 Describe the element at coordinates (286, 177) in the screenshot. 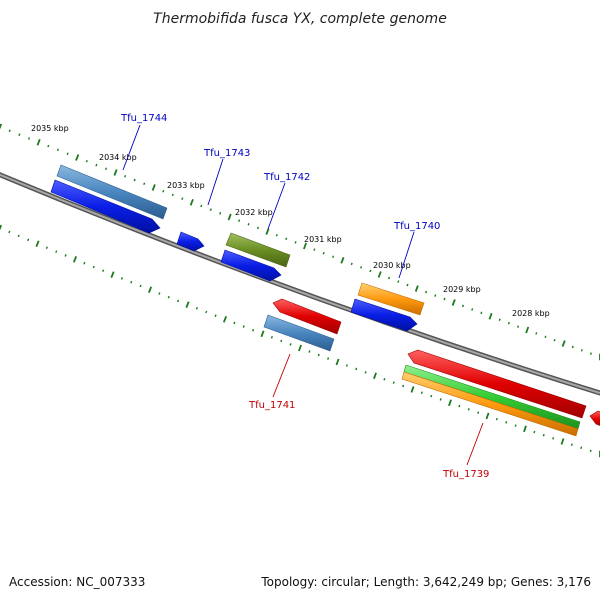

I see `gene-label: Tfu_1742` at that location.